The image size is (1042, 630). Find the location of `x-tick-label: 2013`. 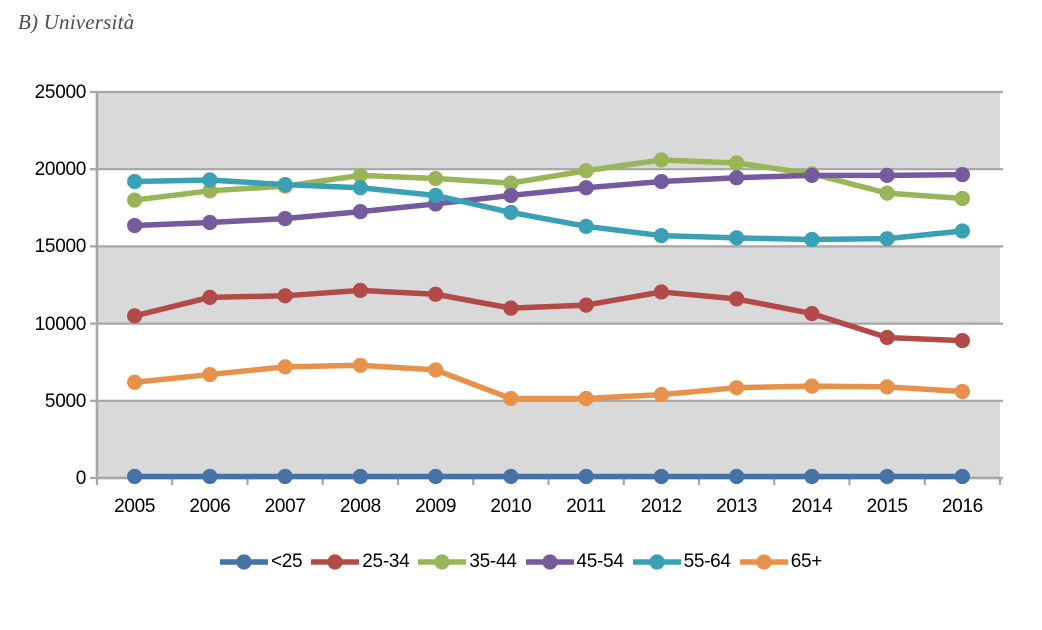

x-tick-label: 2013 is located at coordinates (737, 506).